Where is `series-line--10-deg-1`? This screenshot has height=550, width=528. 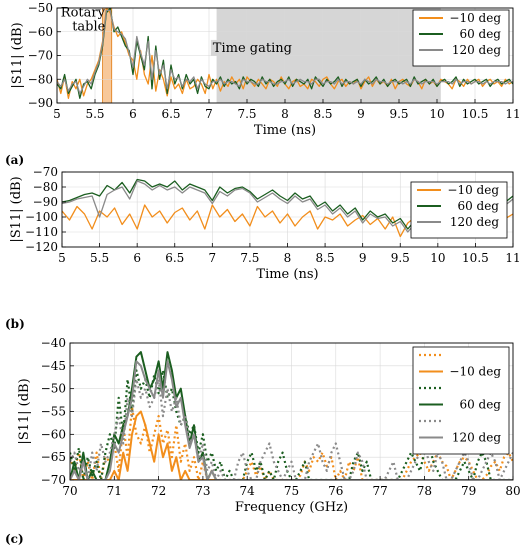
series-line--10-deg-1 is located at coordinates (291, 445).